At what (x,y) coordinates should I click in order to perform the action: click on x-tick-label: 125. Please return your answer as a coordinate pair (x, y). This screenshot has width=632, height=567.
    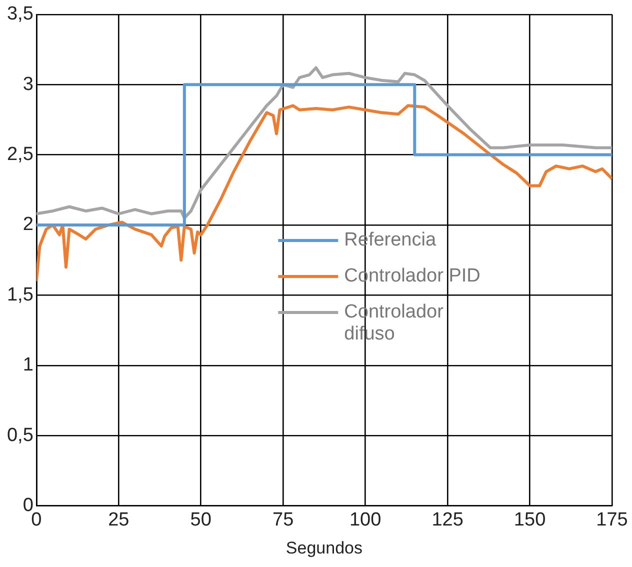
    Looking at the image, I should click on (448, 519).